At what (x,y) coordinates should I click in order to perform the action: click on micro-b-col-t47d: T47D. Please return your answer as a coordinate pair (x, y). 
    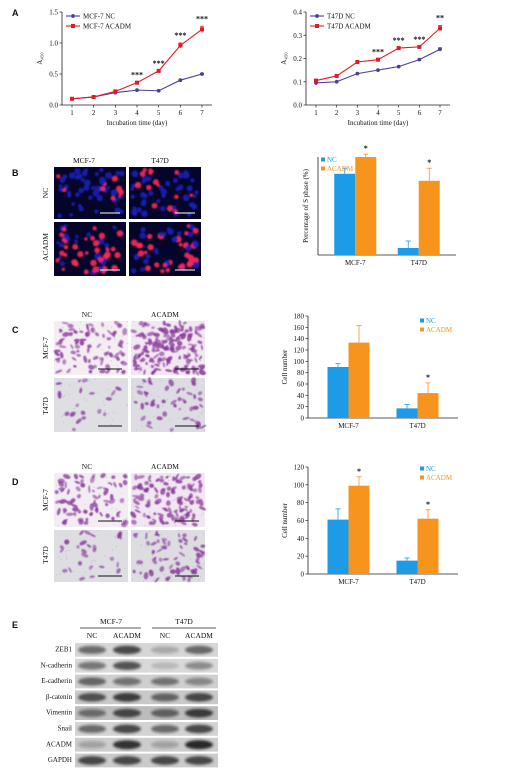
    Looking at the image, I should click on (160, 160).